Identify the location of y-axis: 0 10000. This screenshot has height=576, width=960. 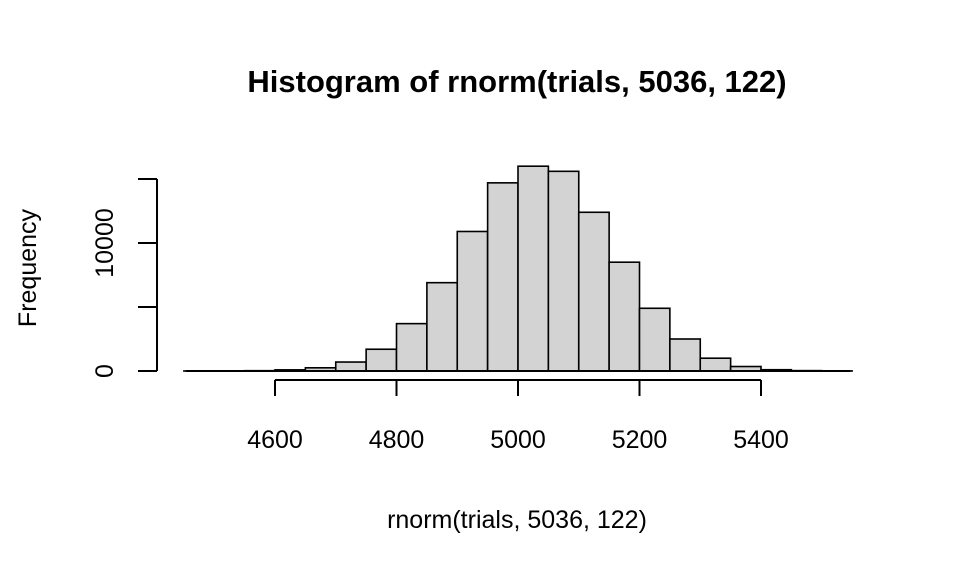
(124, 278).